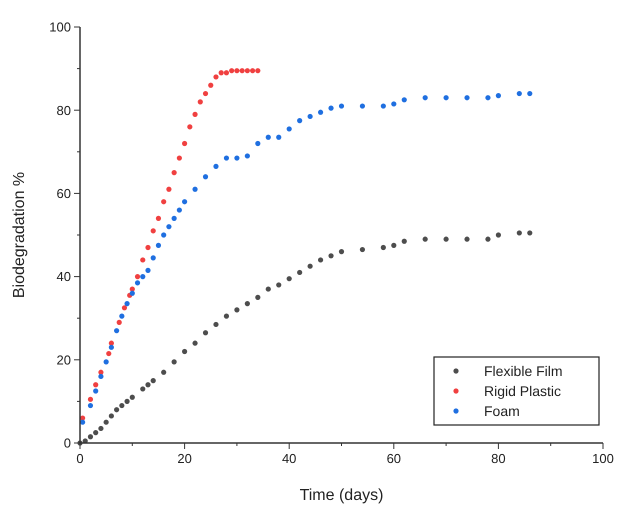 The height and width of the screenshot is (508, 618). What do you see at coordinates (63, 110) in the screenshot?
I see `y-tick-label: 80` at bounding box center [63, 110].